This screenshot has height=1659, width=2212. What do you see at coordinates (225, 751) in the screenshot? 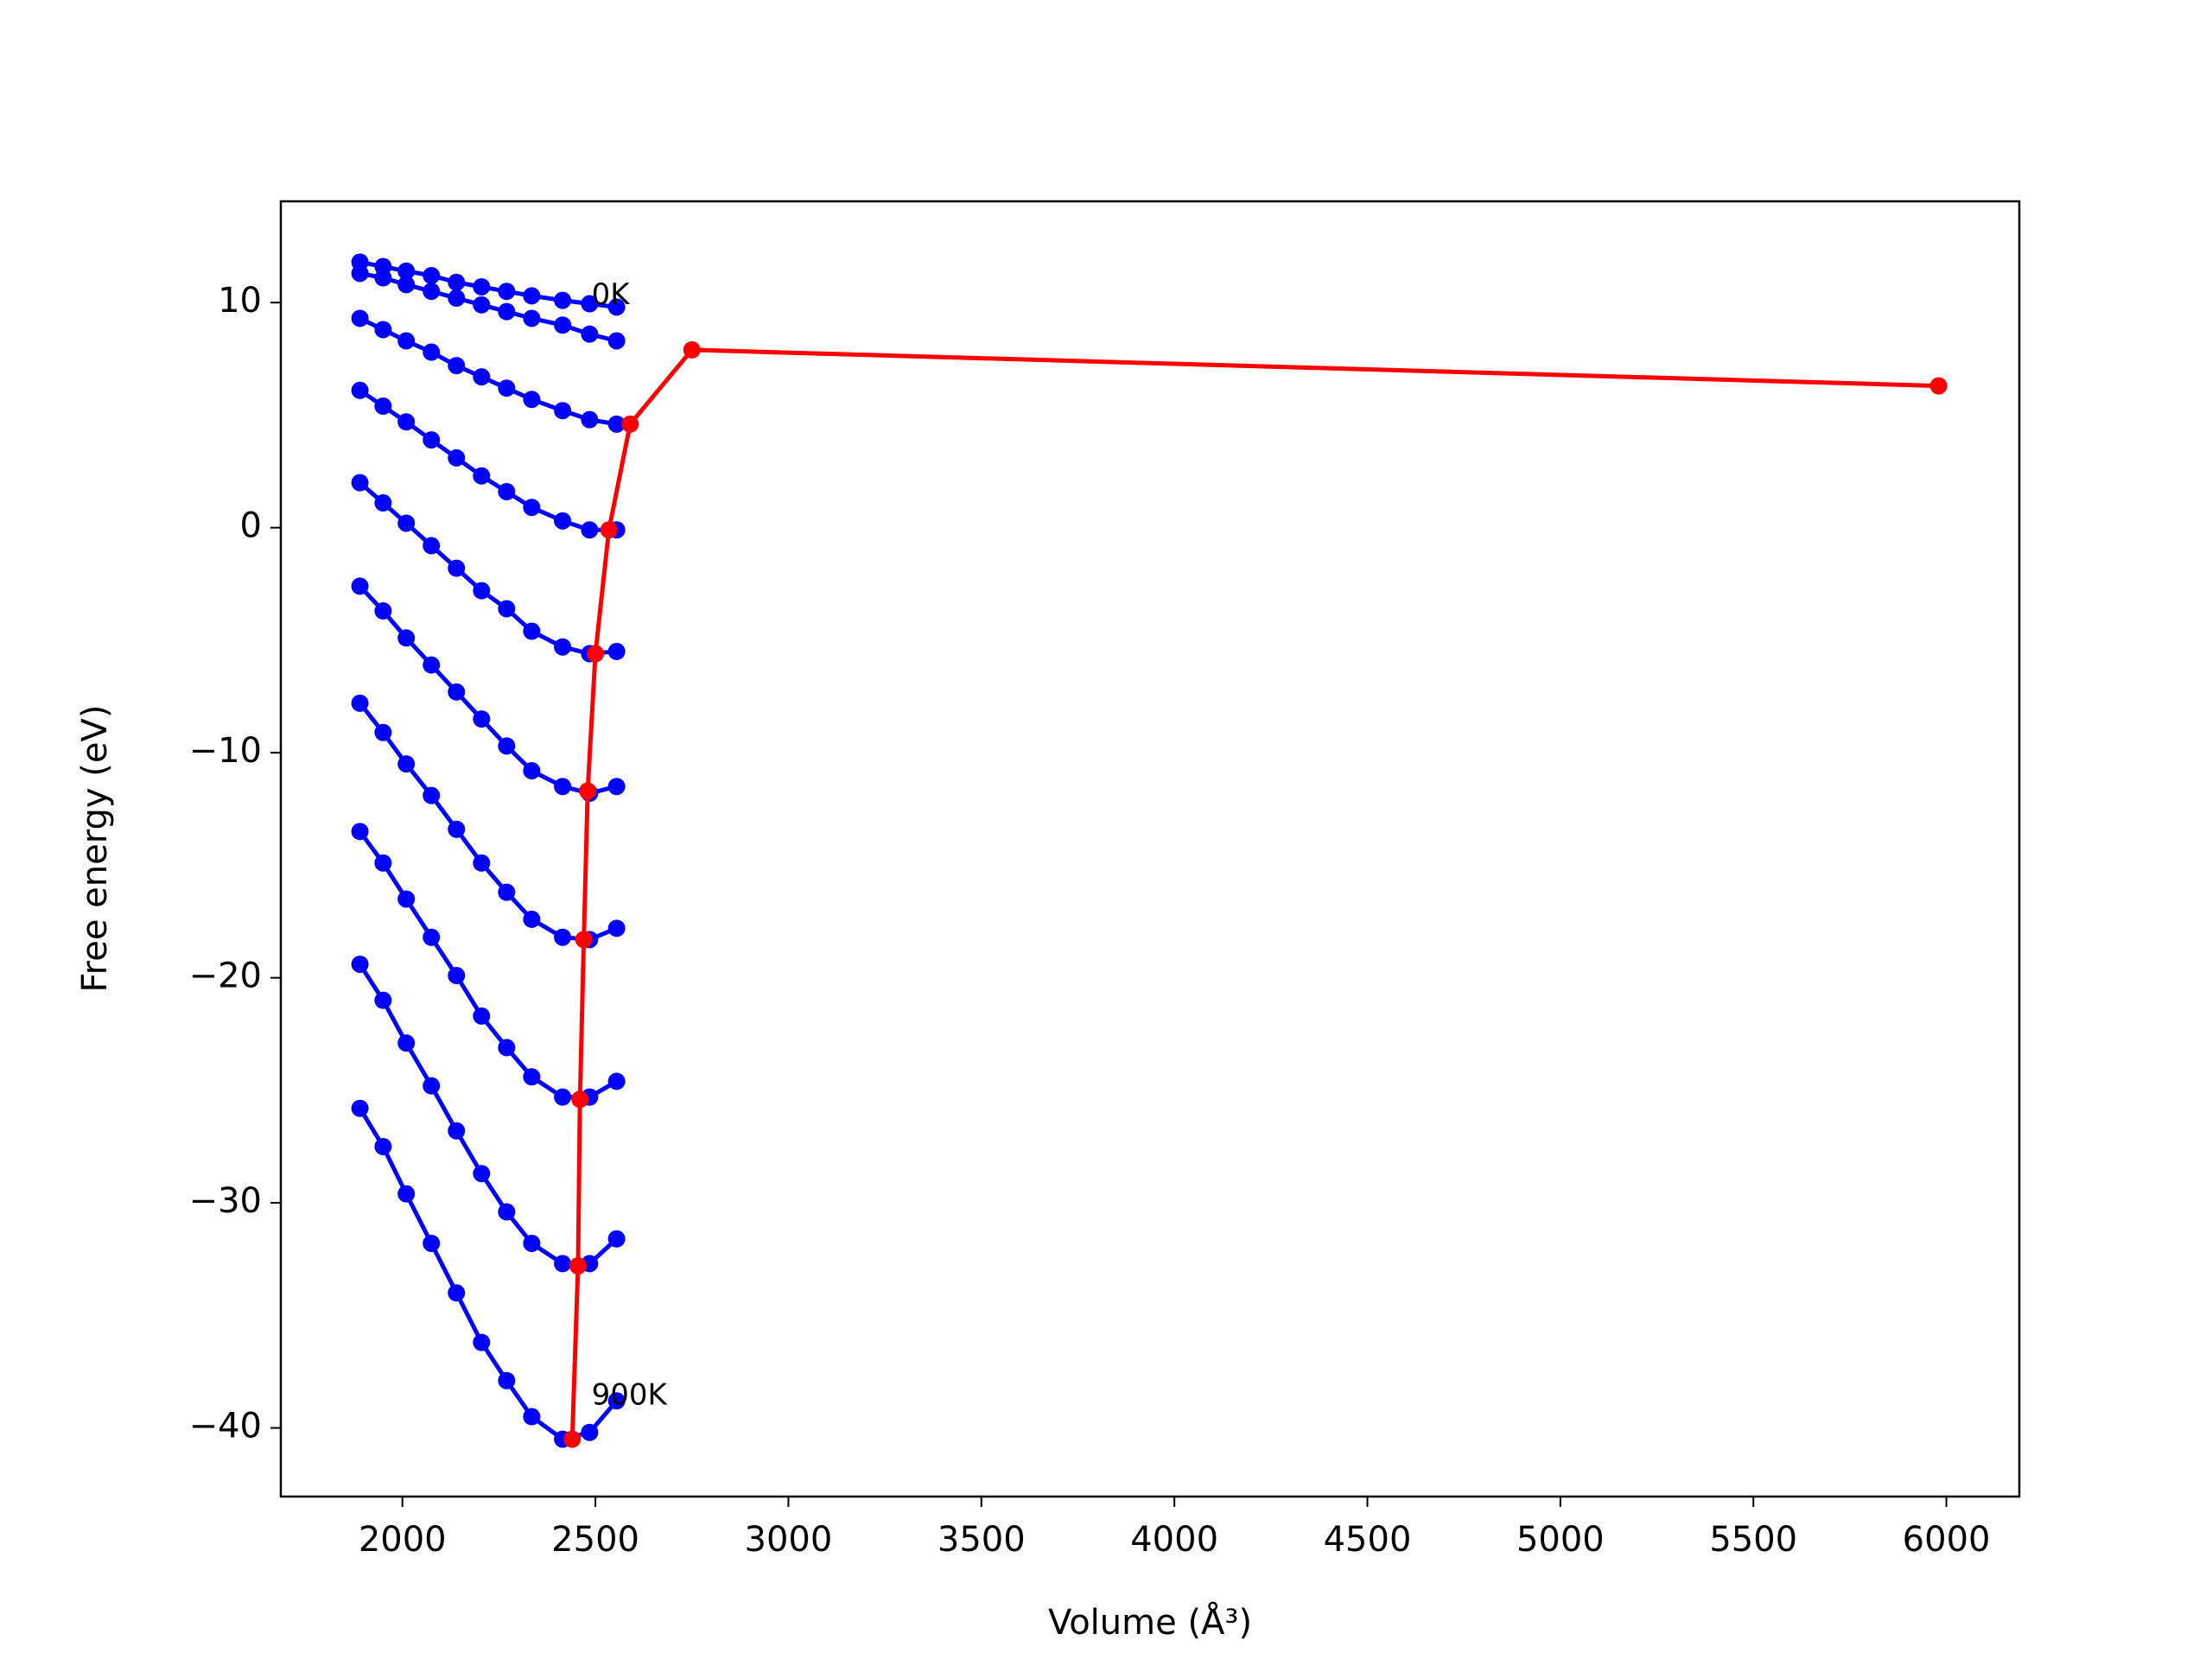
I see `y-tick-label: −10` at bounding box center [225, 751].